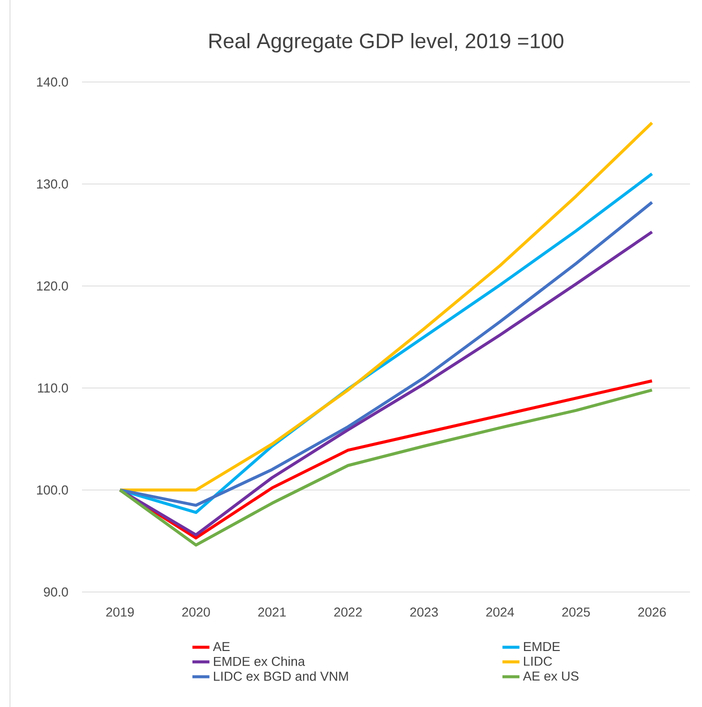 The width and height of the screenshot is (702, 707). What do you see at coordinates (272, 612) in the screenshot?
I see `x-tick-label: 2021` at bounding box center [272, 612].